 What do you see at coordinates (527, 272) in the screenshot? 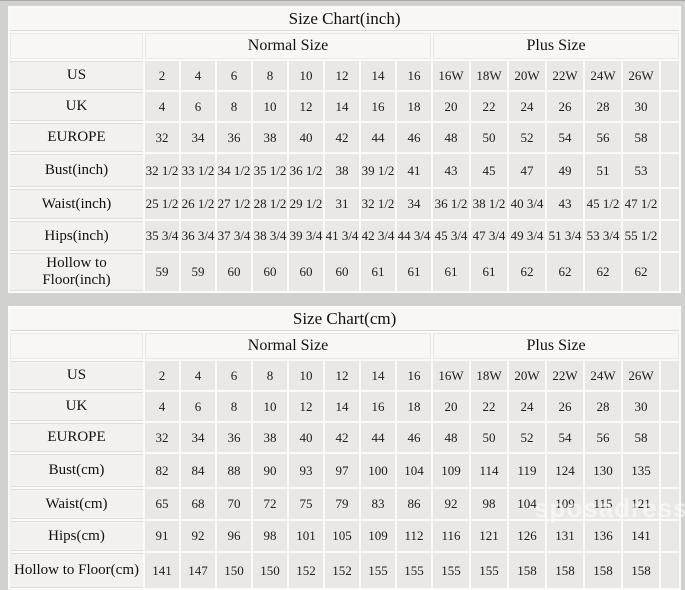
I see `size-cell: 62` at bounding box center [527, 272].